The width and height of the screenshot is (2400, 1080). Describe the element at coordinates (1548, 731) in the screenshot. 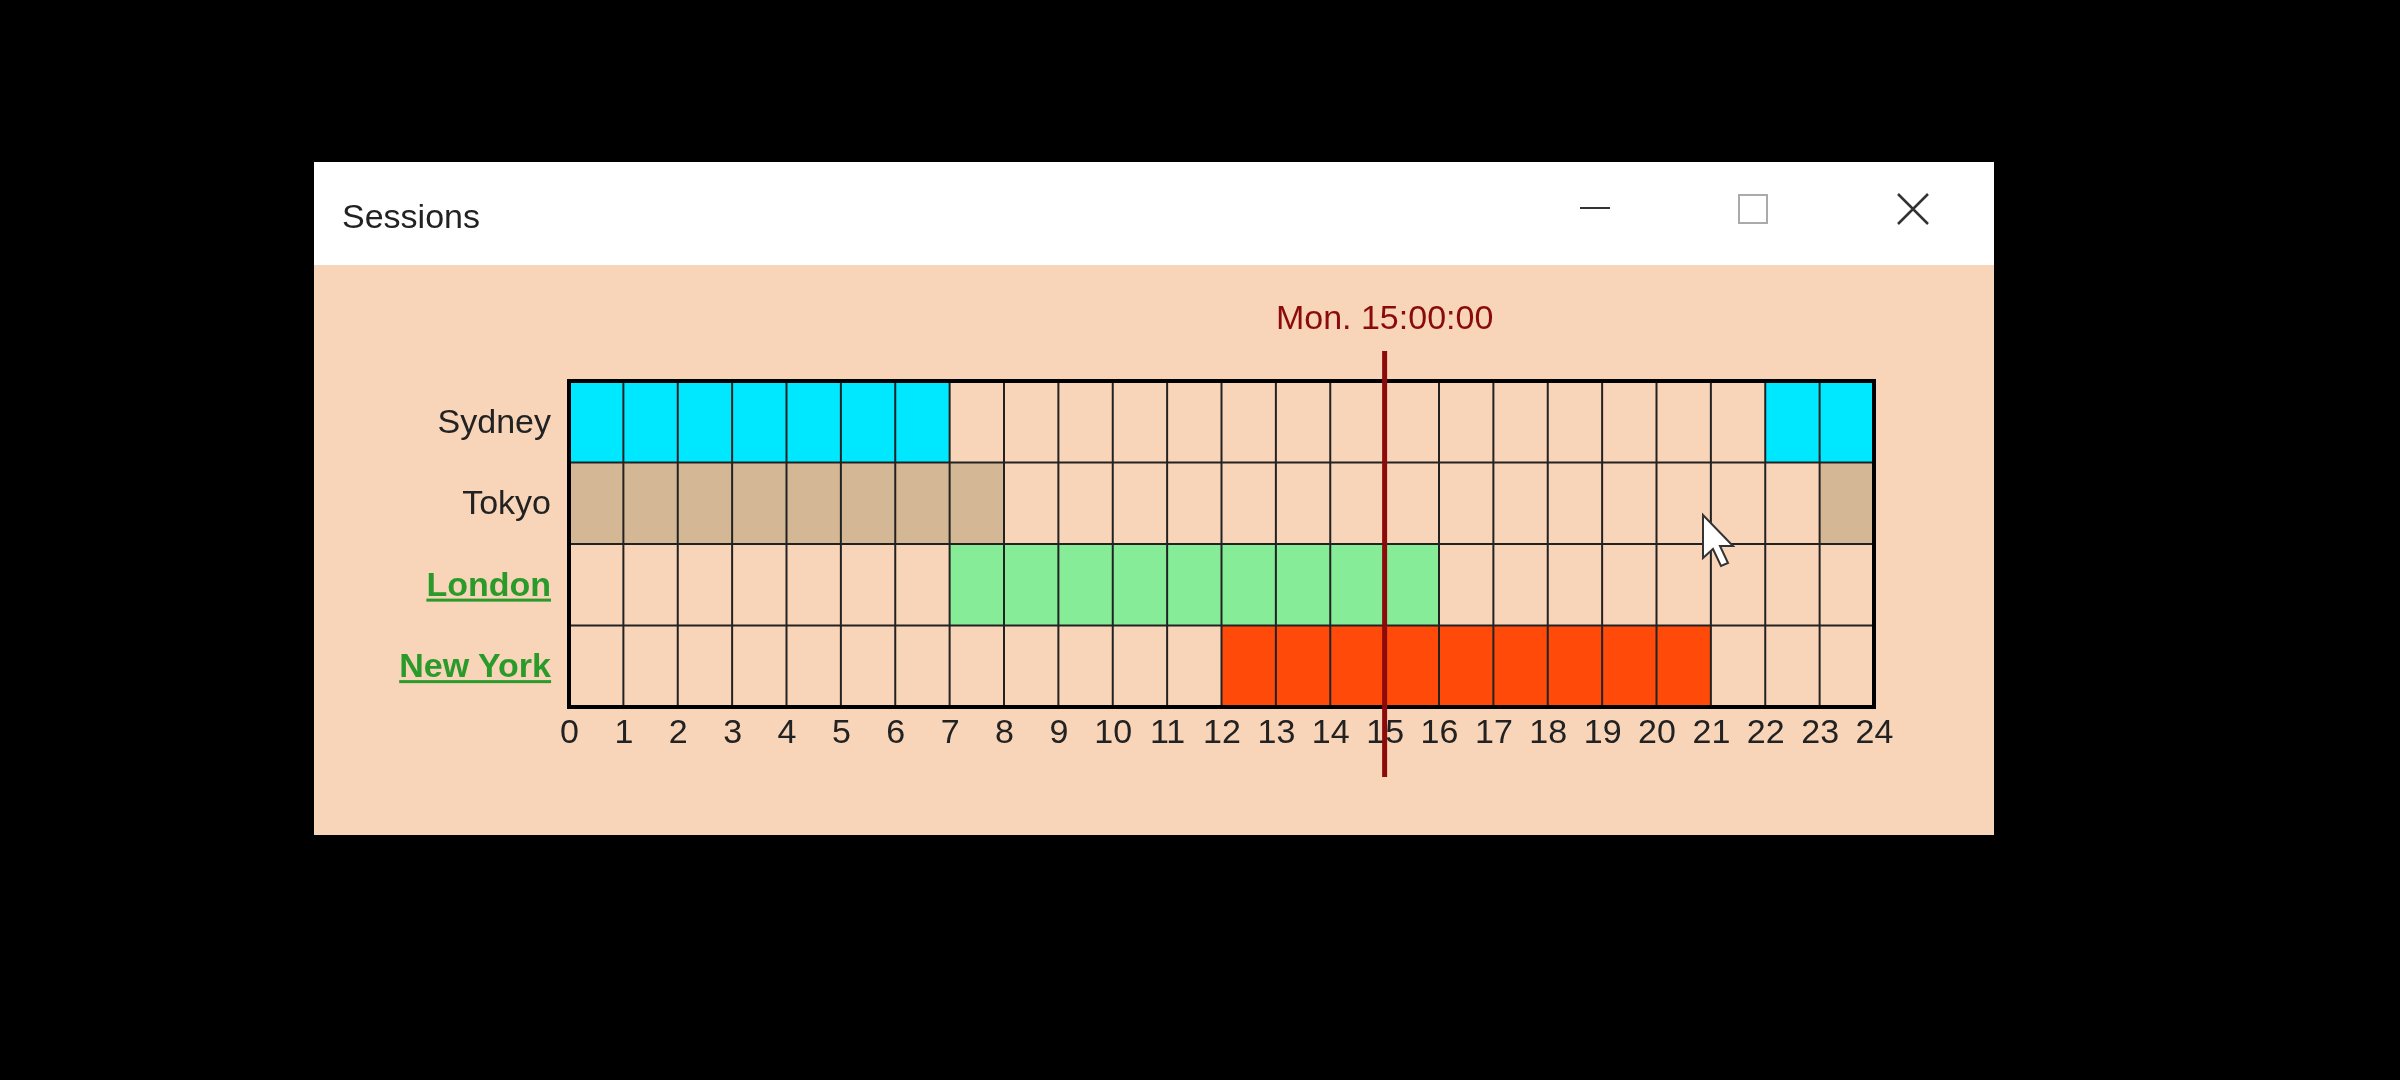

I see `x-tick-label: 18` at that location.